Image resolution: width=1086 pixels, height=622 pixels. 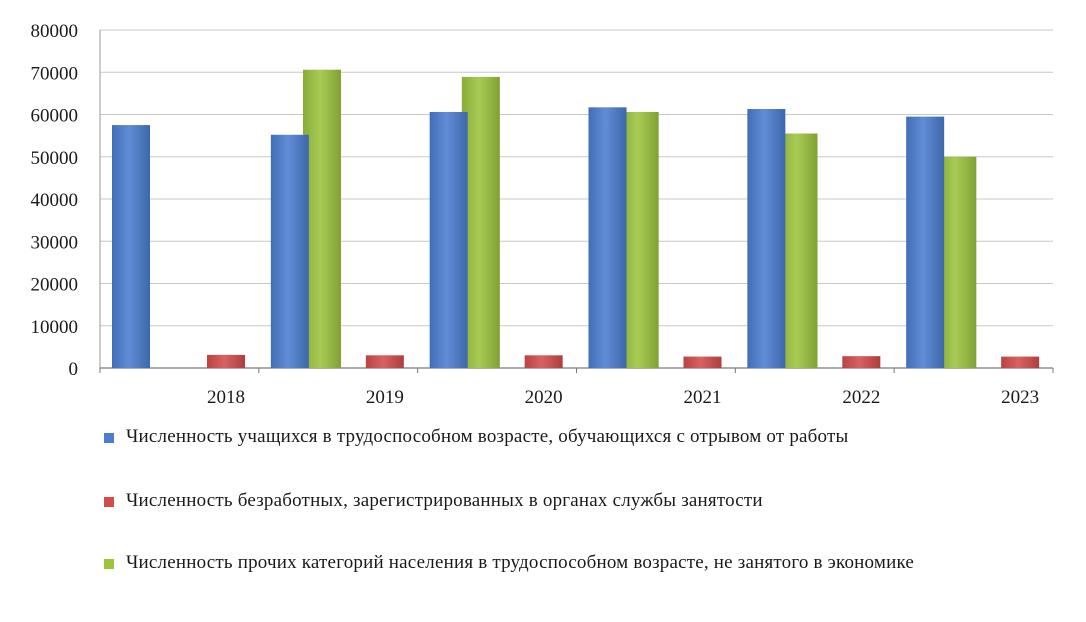 What do you see at coordinates (384, 361) in the screenshot?
I see `bar-unemployed-2019` at bounding box center [384, 361].